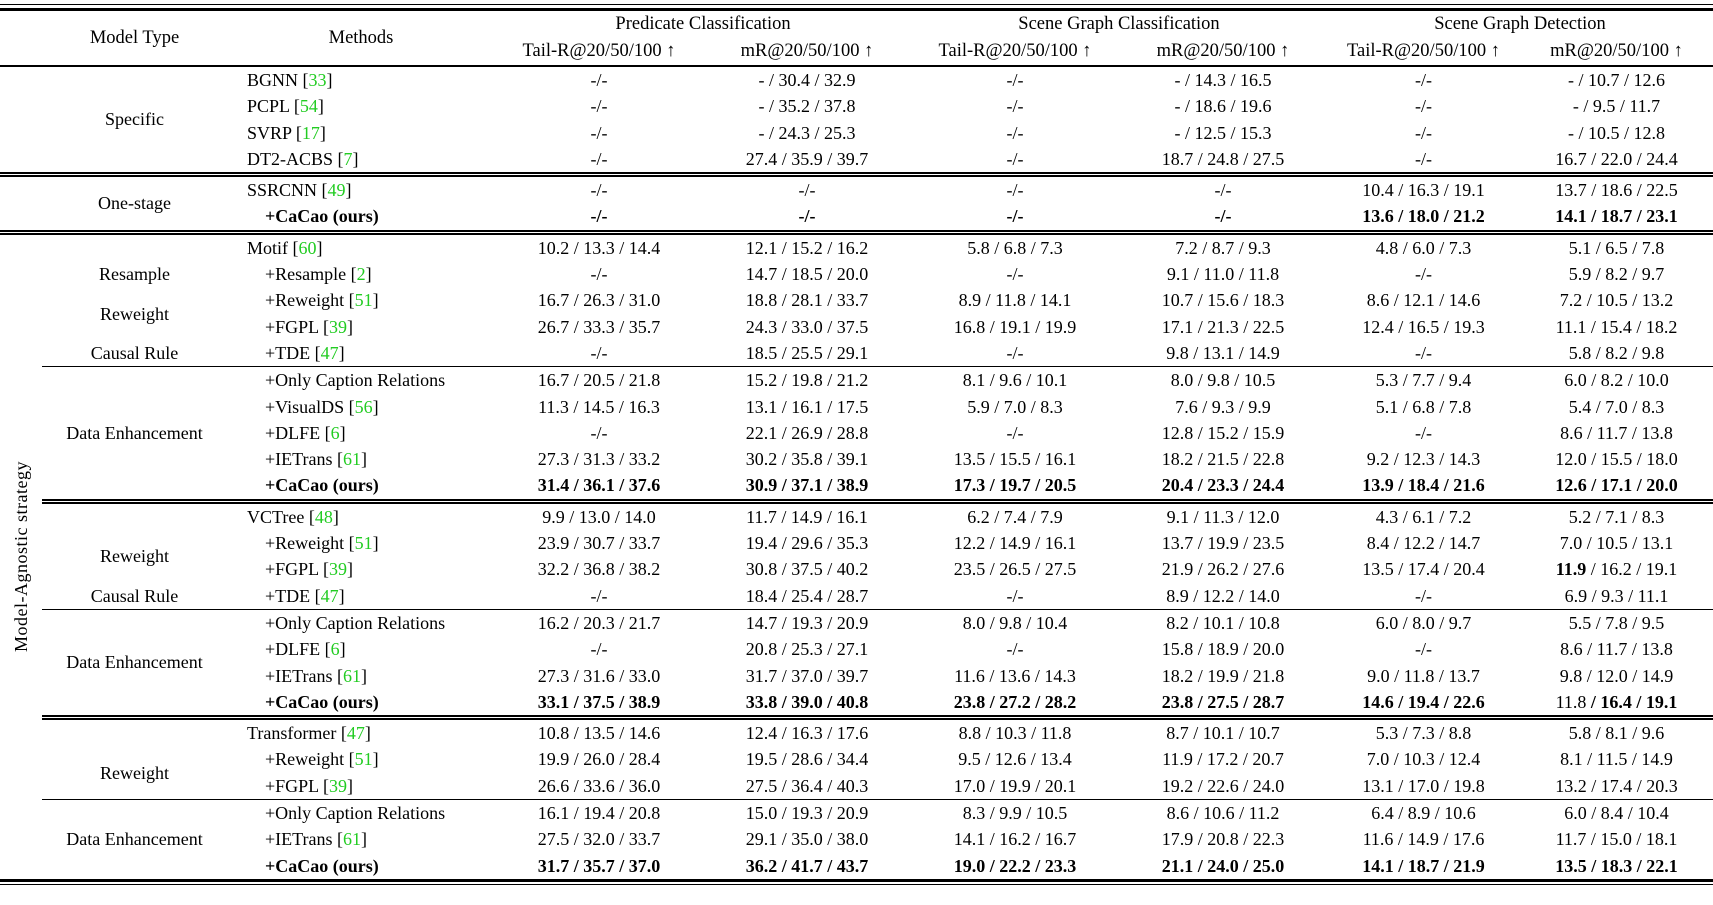 The width and height of the screenshot is (1713, 905). What do you see at coordinates (1223, 759) in the screenshot?
I see `metric-cell: 11.9 / 17.2 / 20.7` at bounding box center [1223, 759].